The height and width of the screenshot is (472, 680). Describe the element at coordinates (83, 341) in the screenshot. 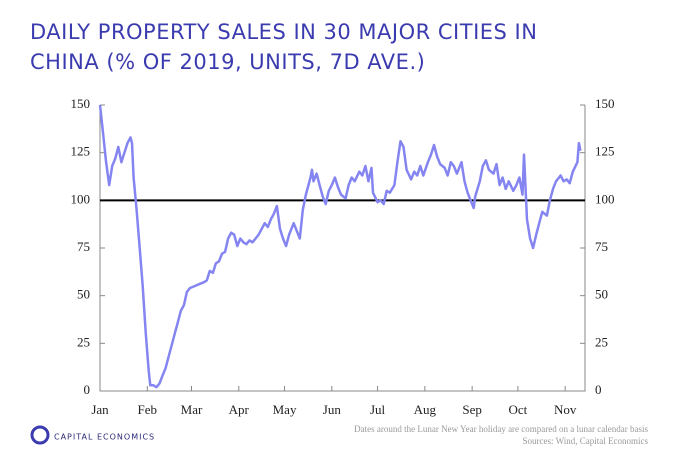

I see `y-tick-label: 25` at that location.